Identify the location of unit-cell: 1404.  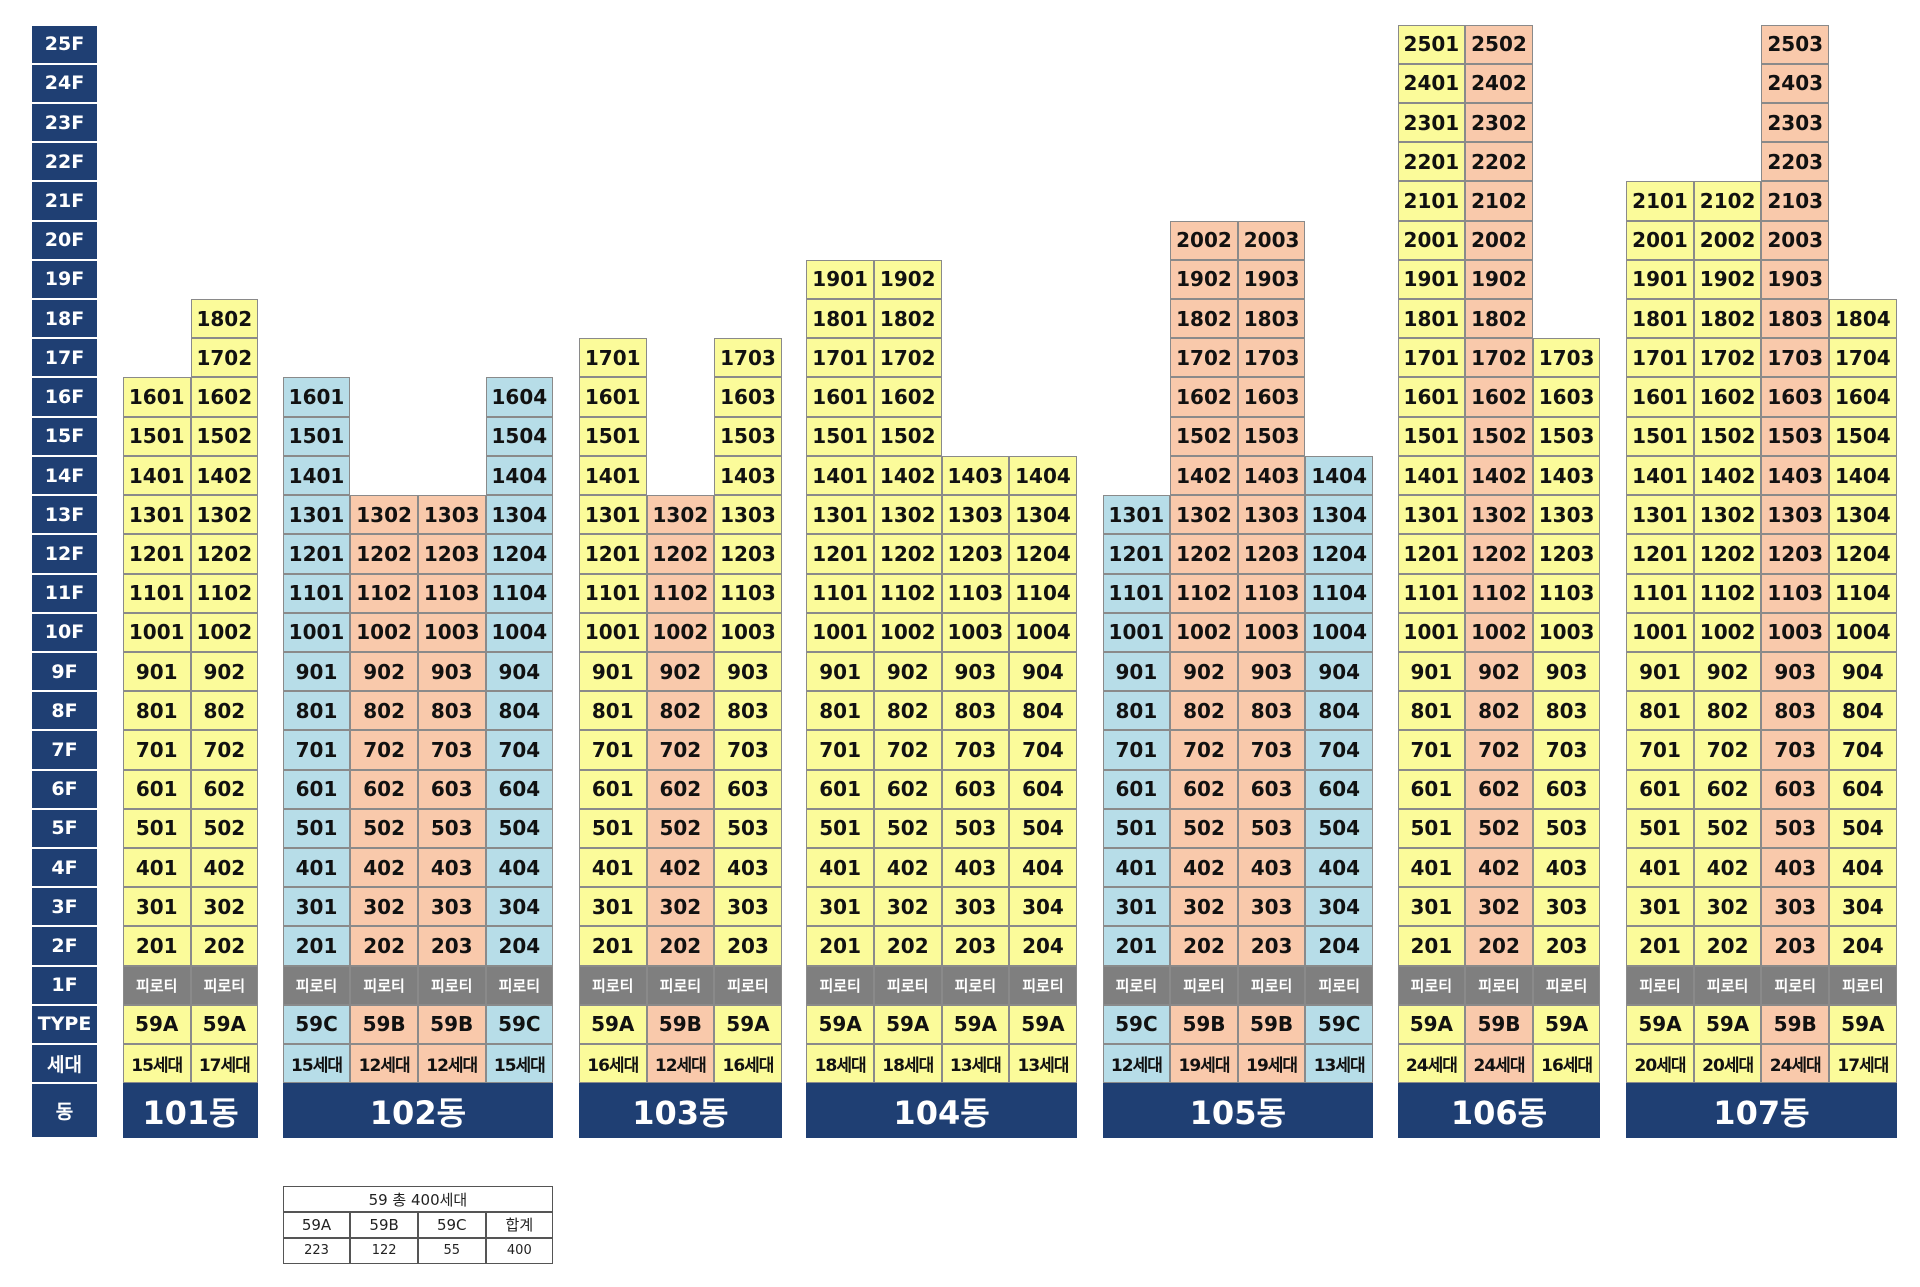
(519, 475).